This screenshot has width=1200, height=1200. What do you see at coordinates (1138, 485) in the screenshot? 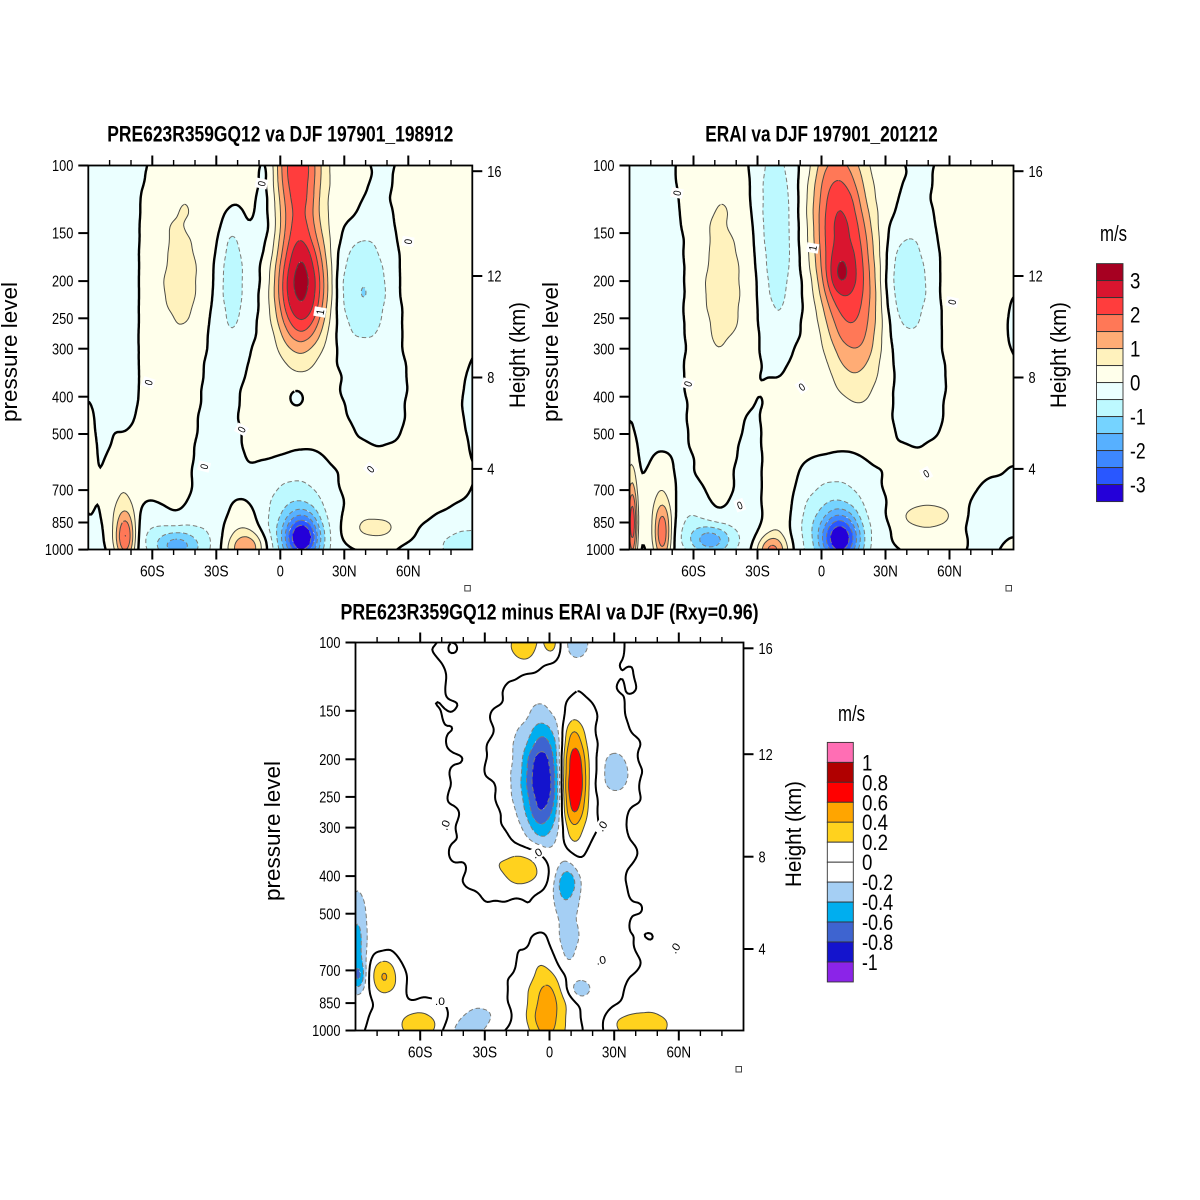
I see `svg-text: -3` at bounding box center [1138, 485].